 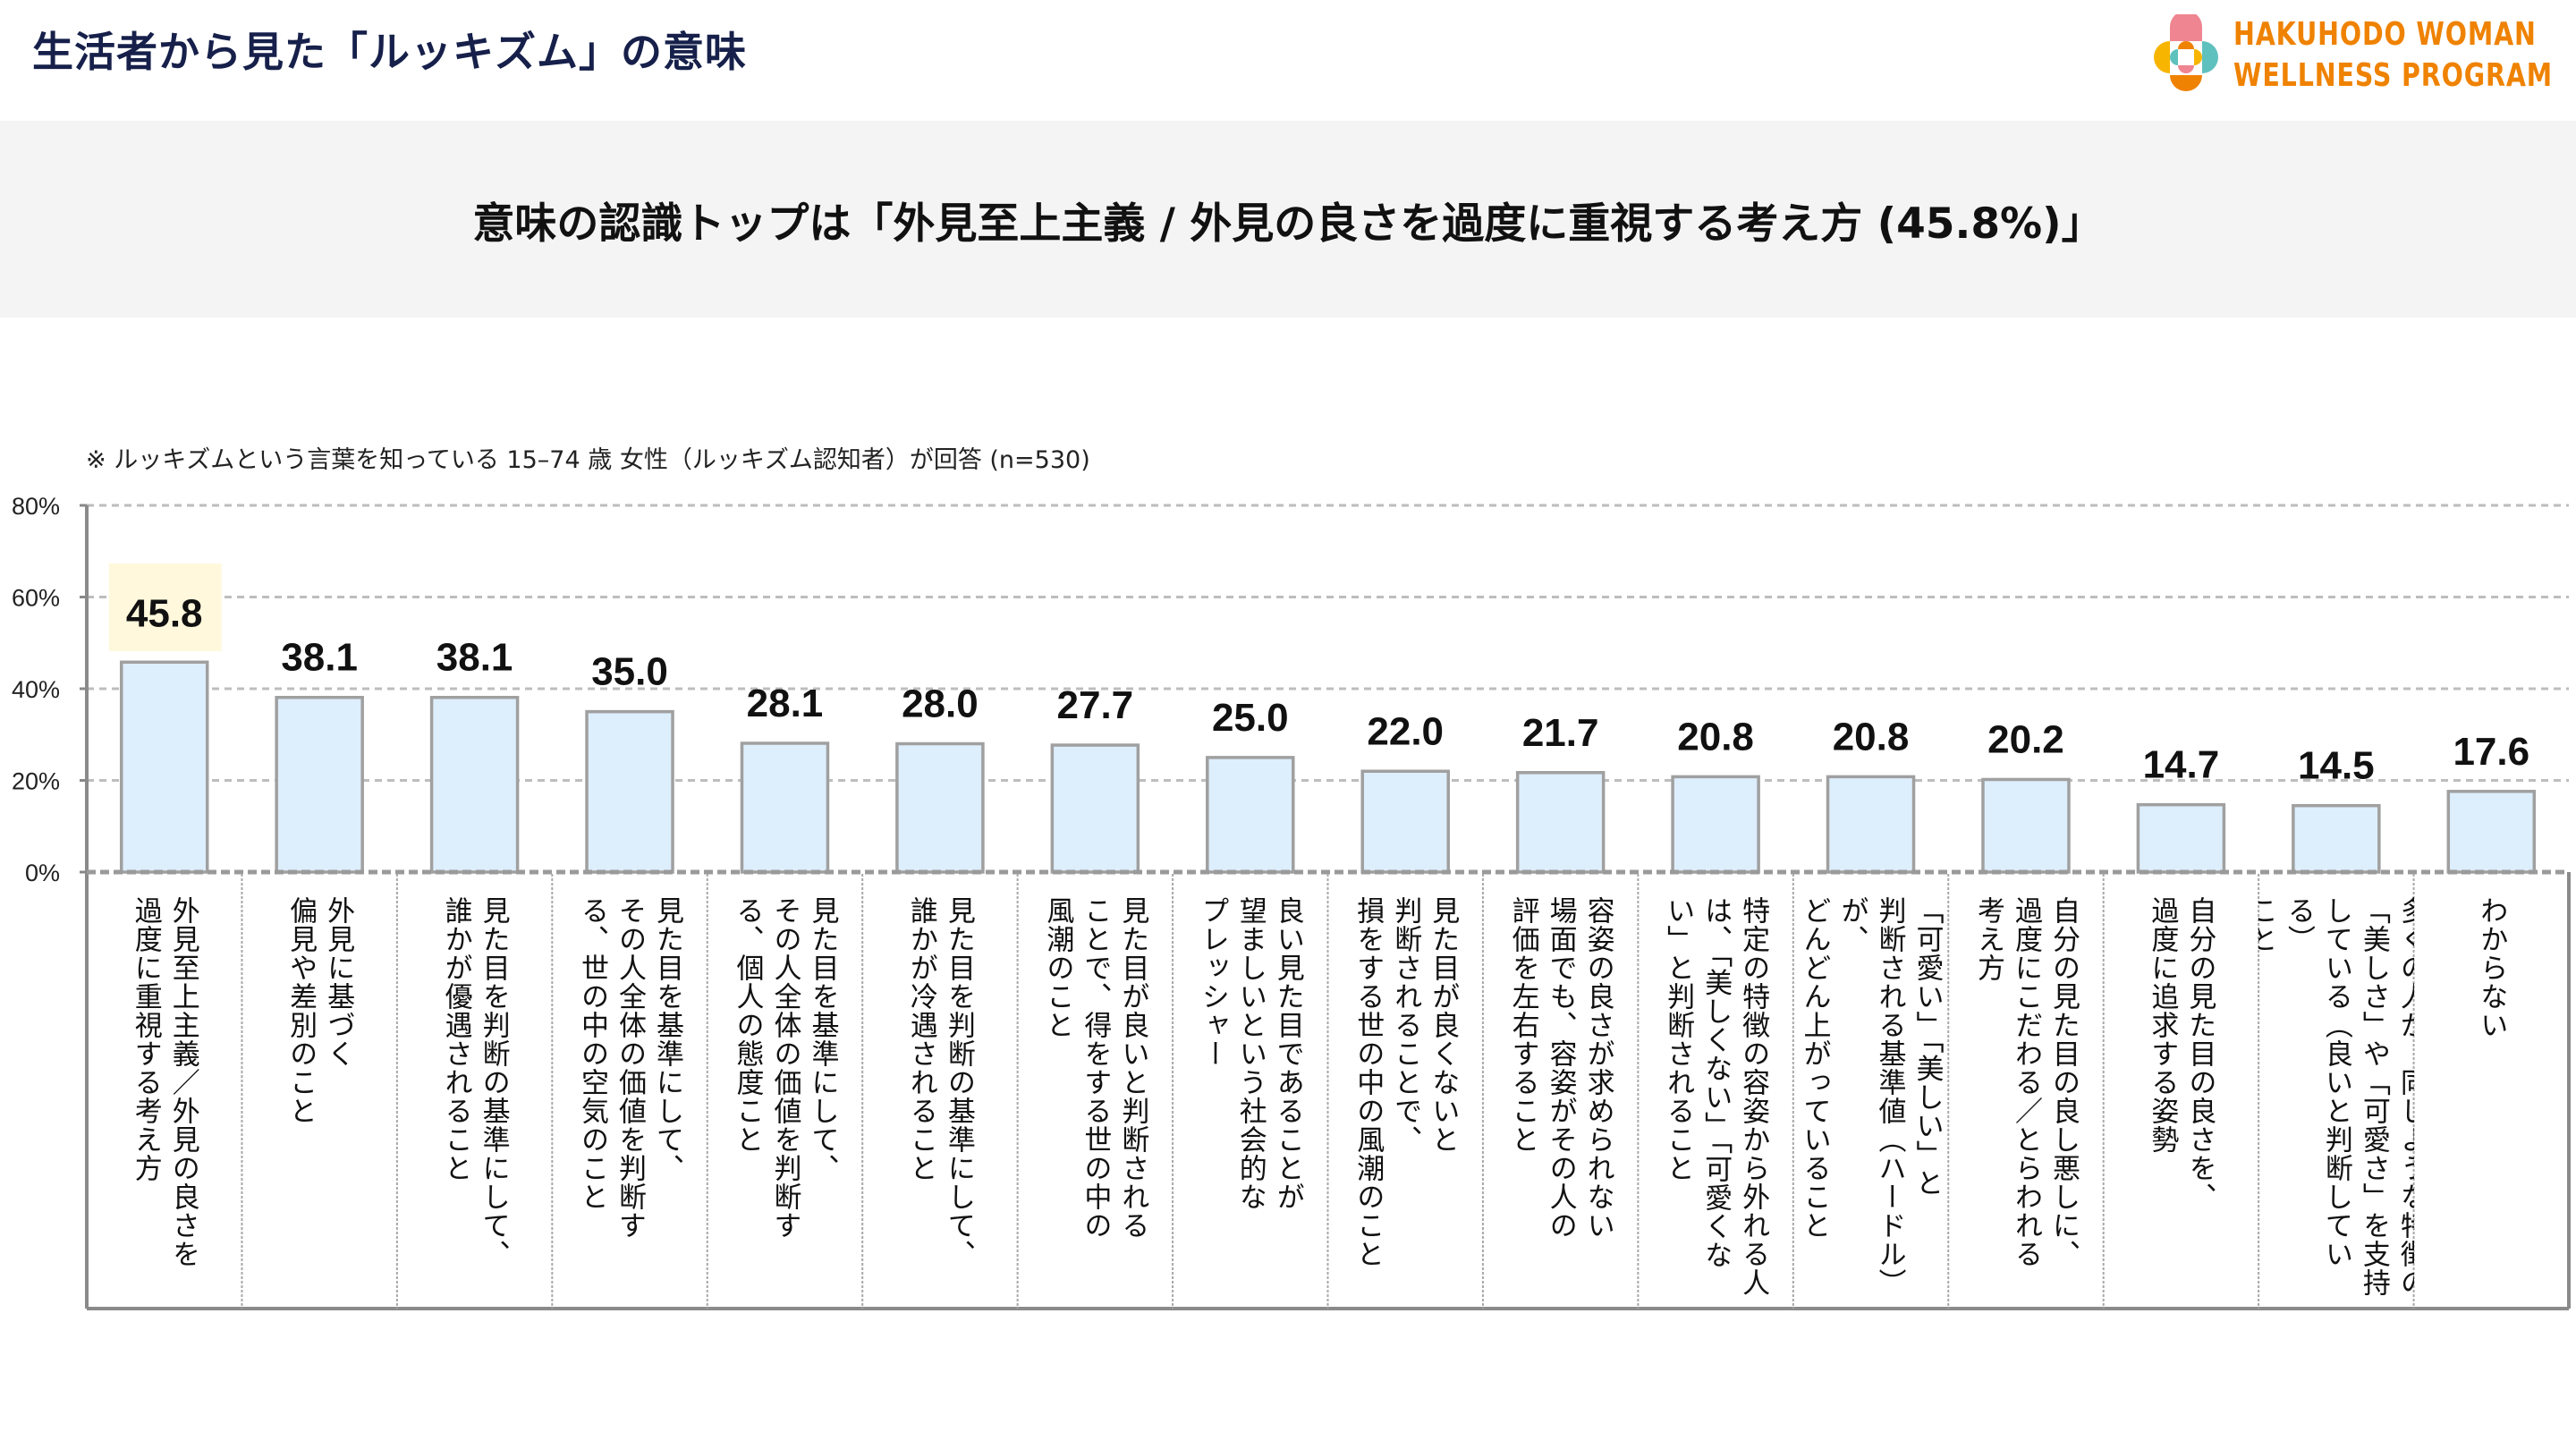 I want to click on brand-line-1: HAKUHODO WOMAN, so click(x=2385, y=34).